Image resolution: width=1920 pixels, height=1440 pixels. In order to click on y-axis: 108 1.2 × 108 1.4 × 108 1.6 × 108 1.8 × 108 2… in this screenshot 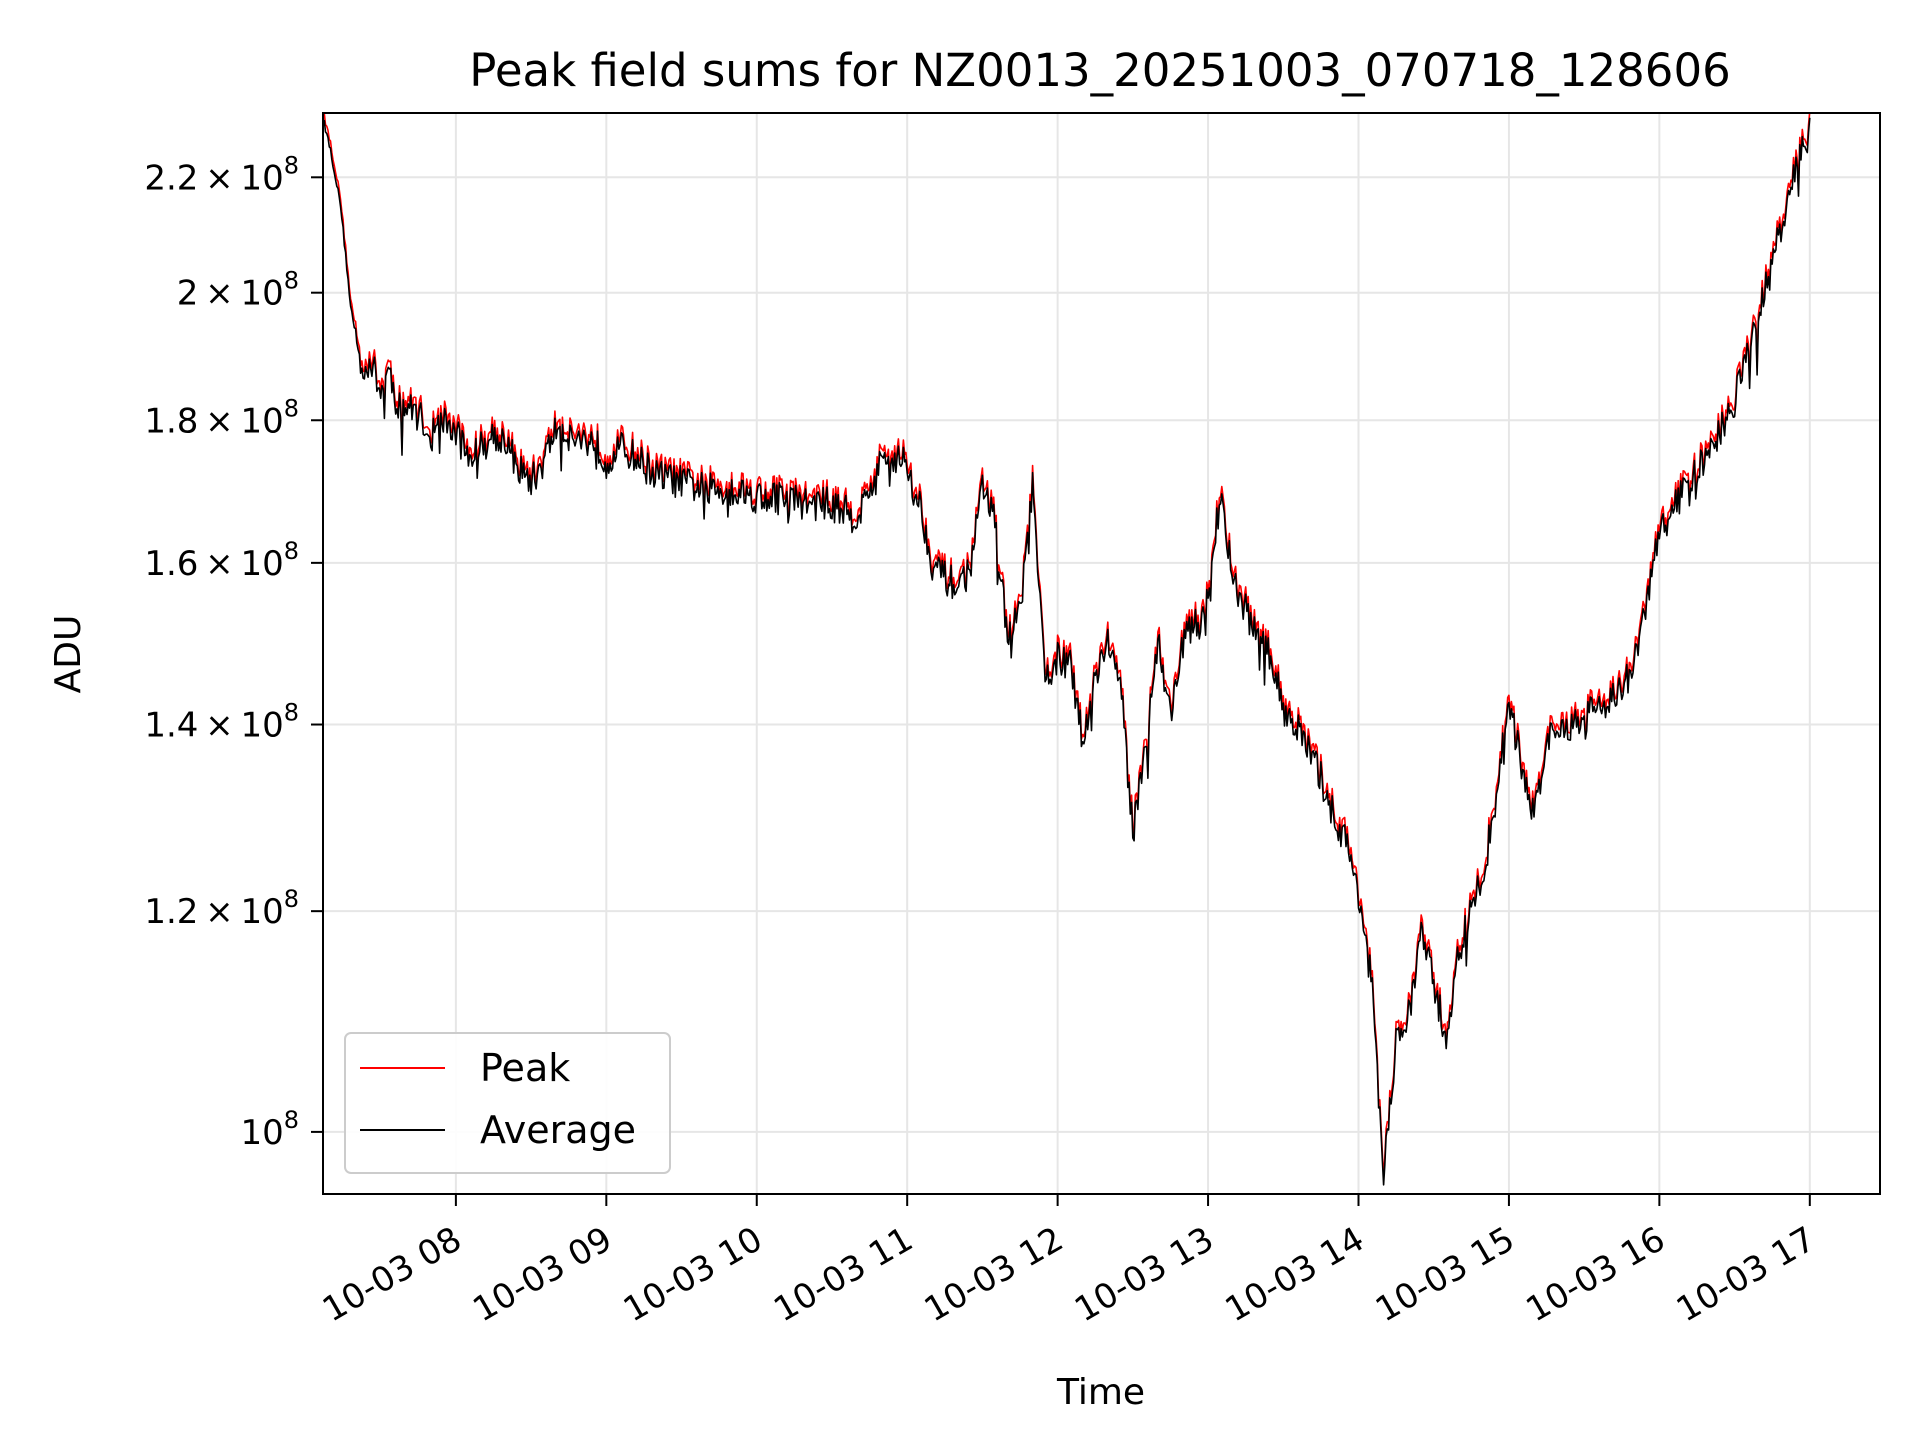, I will do `click(233, 652)`.